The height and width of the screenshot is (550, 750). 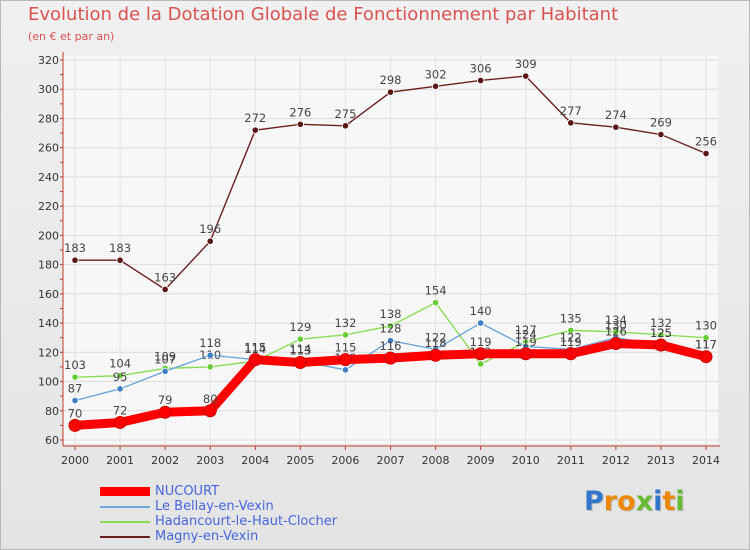 What do you see at coordinates (571, 460) in the screenshot?
I see `x-tick-label: 2011` at bounding box center [571, 460].